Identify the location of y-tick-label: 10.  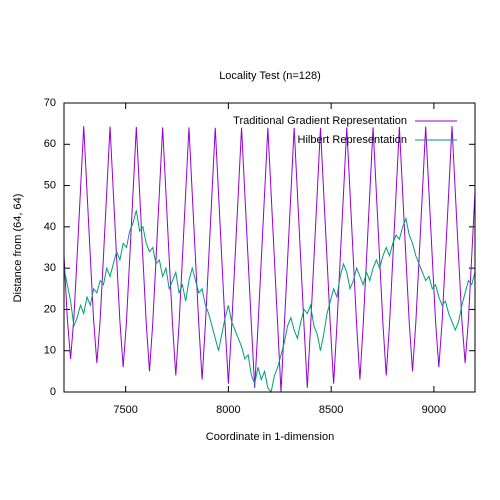
(50, 351).